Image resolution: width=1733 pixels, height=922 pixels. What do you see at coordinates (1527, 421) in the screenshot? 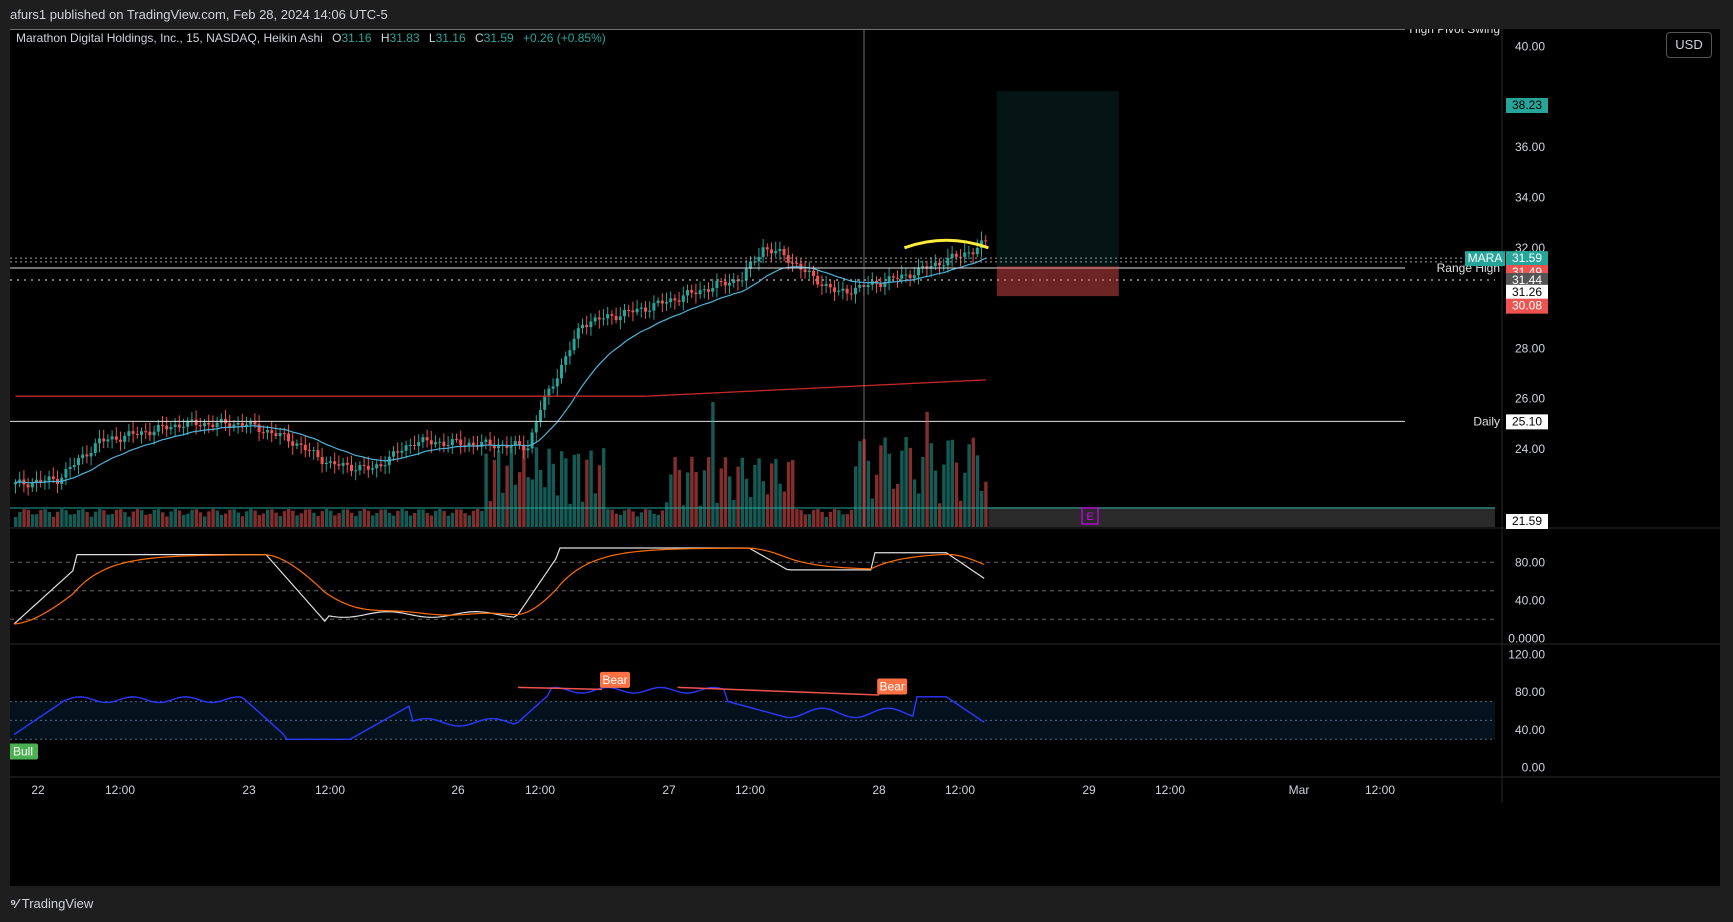
I see `price-label: 25.10` at bounding box center [1527, 421].